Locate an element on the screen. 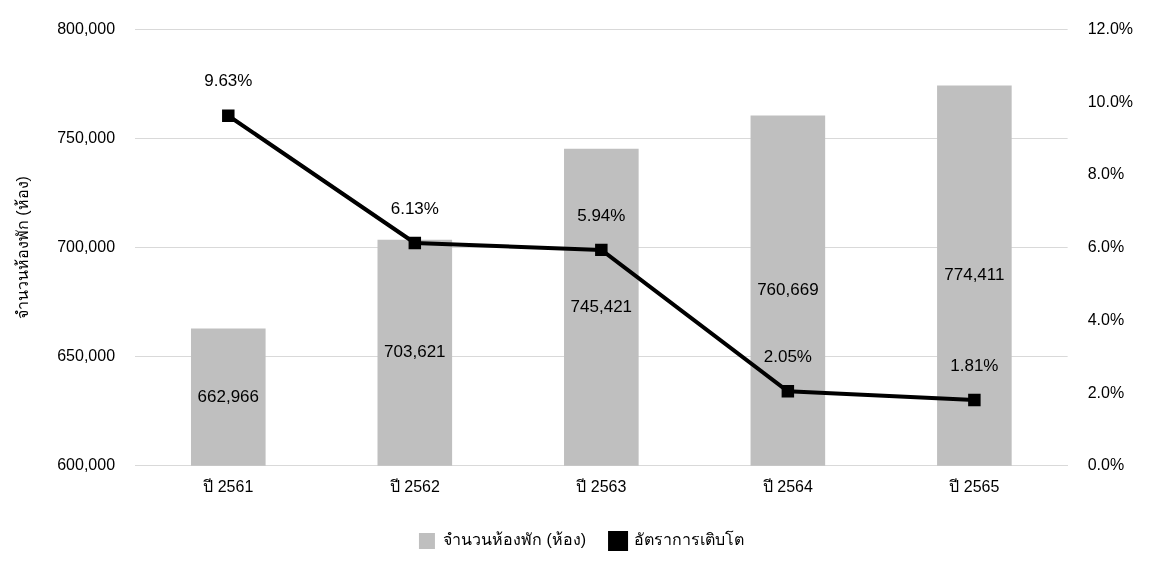 The width and height of the screenshot is (1163, 569). data-label: 9.63% is located at coordinates (228, 81).